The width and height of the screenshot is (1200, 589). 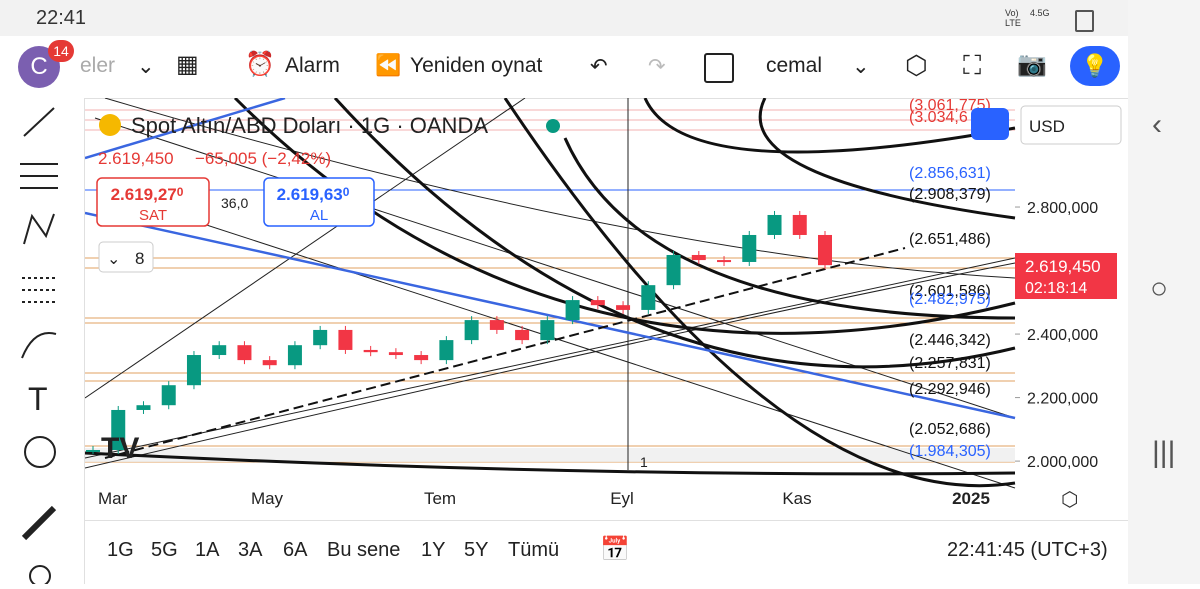 I want to click on price-tag-label: 2.619,450, so click(x=1063, y=266).